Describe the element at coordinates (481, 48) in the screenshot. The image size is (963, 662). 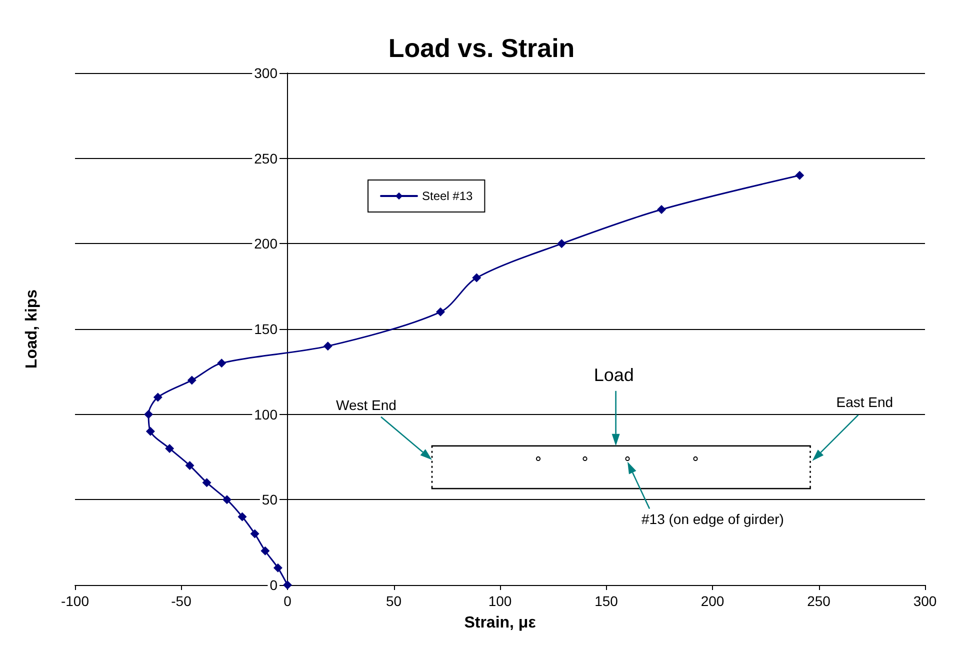
I see `chart-title: Load vs. Strain` at that location.